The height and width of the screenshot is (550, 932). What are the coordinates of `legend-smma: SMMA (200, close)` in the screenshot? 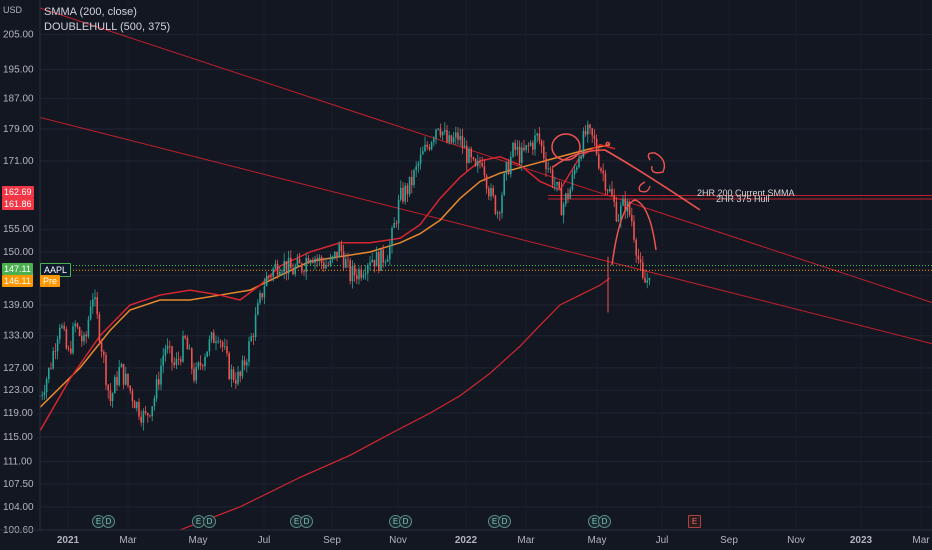 It's located at (90, 12).